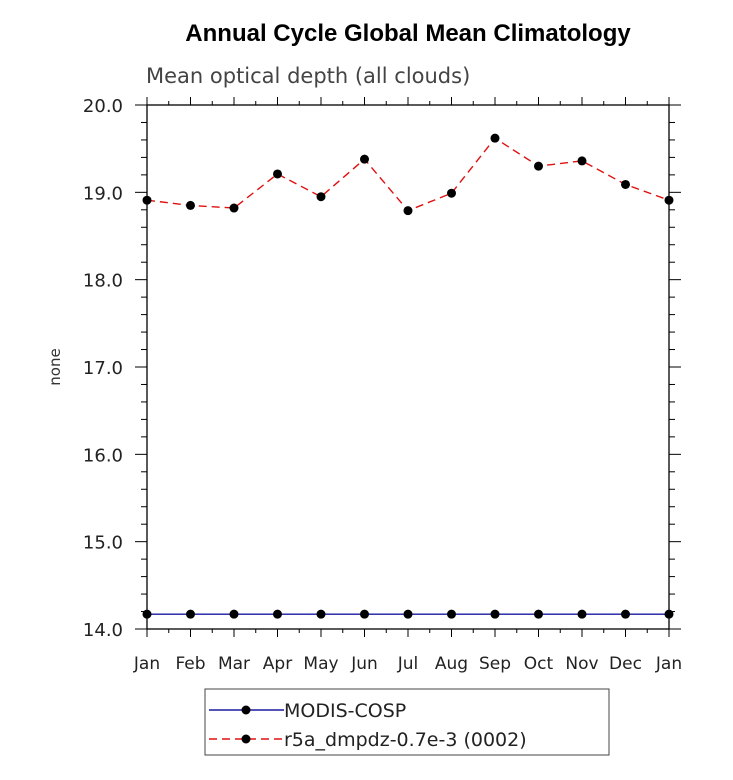  I want to click on x-tick-labels: Jan Feb Mar Apr May Jun Jul Aug Sep Oct Nov Dec Jan, so click(407, 664).